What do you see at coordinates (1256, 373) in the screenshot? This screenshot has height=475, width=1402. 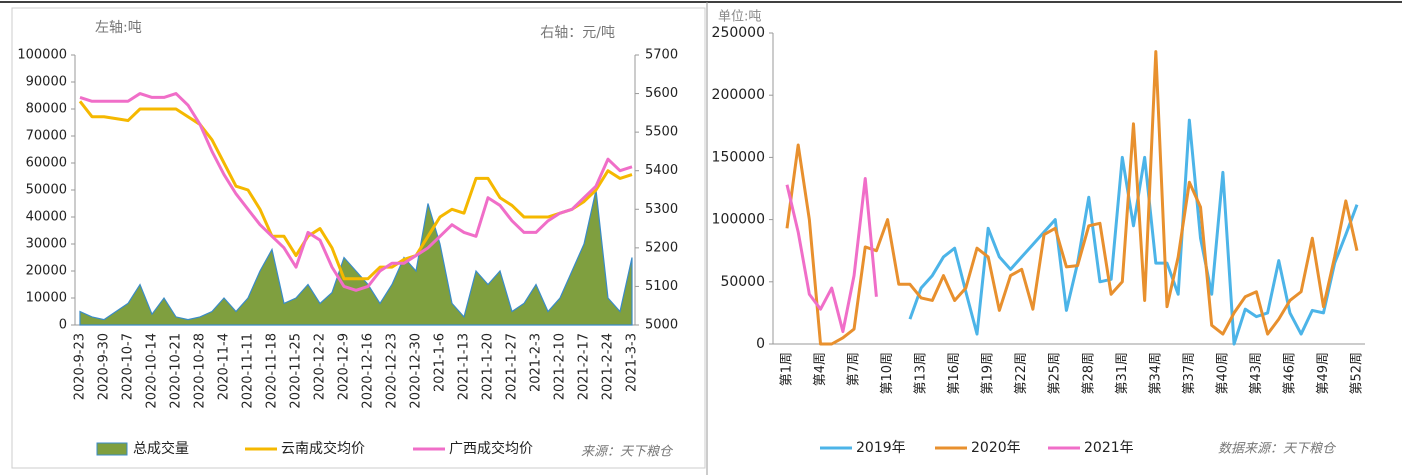 I see `x-tick-label: 第43周` at bounding box center [1256, 373].